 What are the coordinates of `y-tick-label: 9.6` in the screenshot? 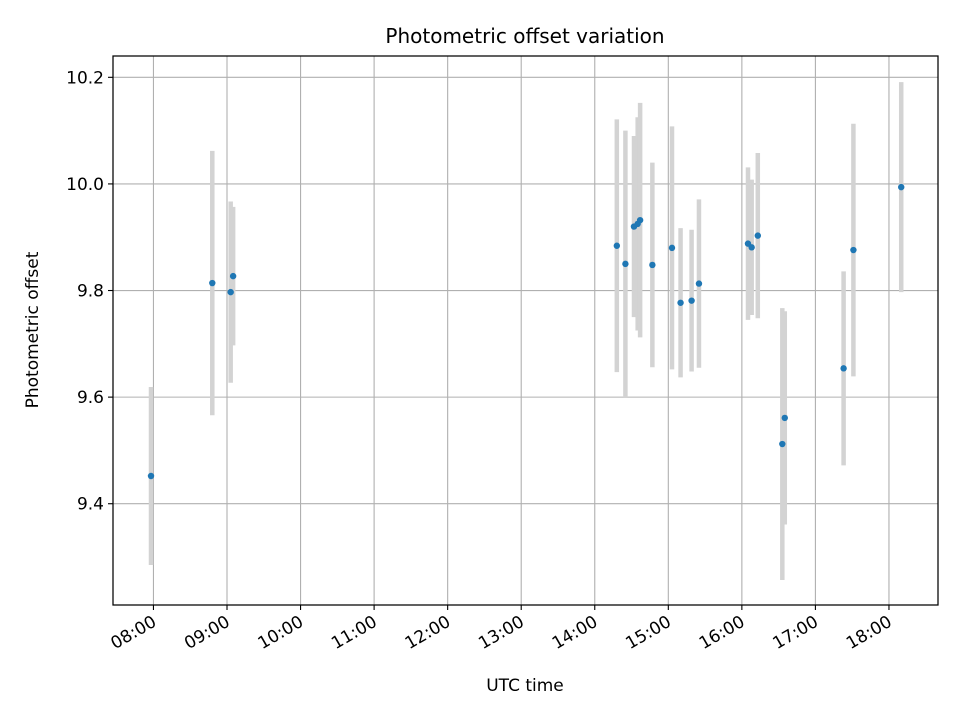 It's located at (90, 398).